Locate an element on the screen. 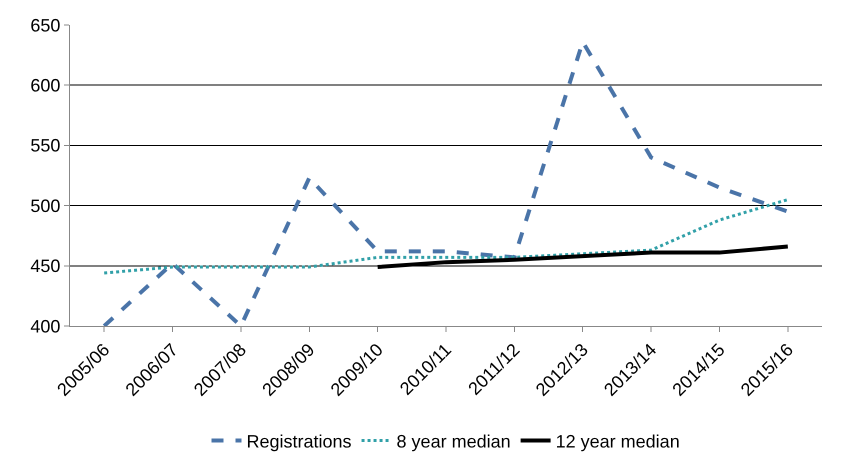 The width and height of the screenshot is (862, 471). y-tick-label: 450 is located at coordinates (45, 266).